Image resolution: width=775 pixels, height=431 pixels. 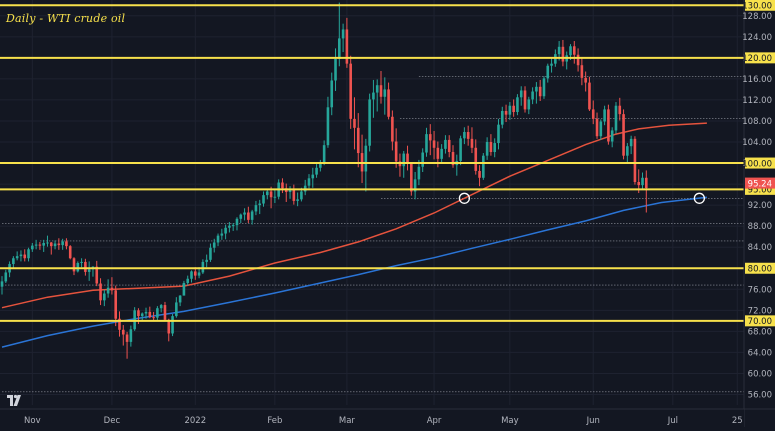 I want to click on time-tick-label: Apr, so click(x=434, y=421).